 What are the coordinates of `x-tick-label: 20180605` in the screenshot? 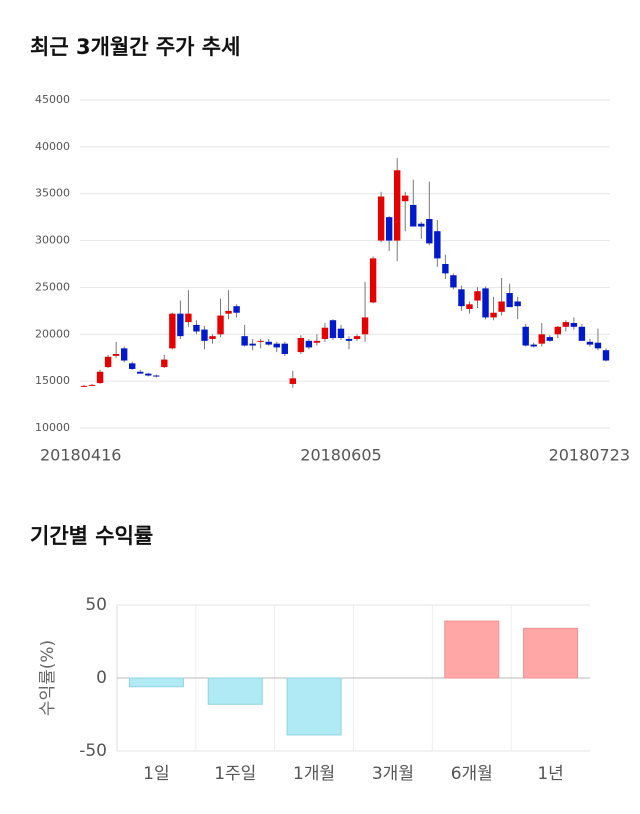 It's located at (340, 455).